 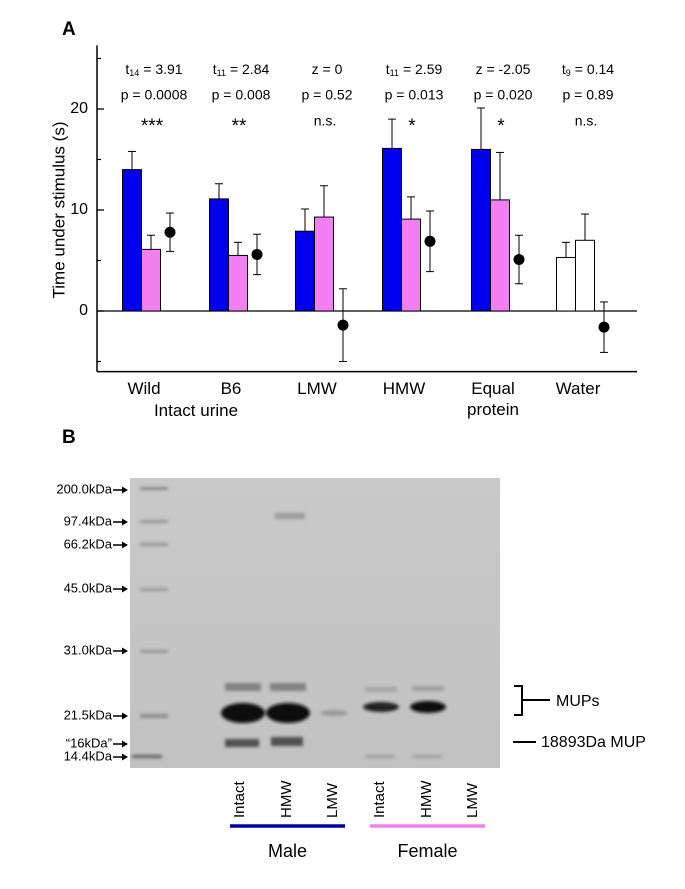 What do you see at coordinates (83, 310) in the screenshot?
I see `y-tick-label: 0` at bounding box center [83, 310].